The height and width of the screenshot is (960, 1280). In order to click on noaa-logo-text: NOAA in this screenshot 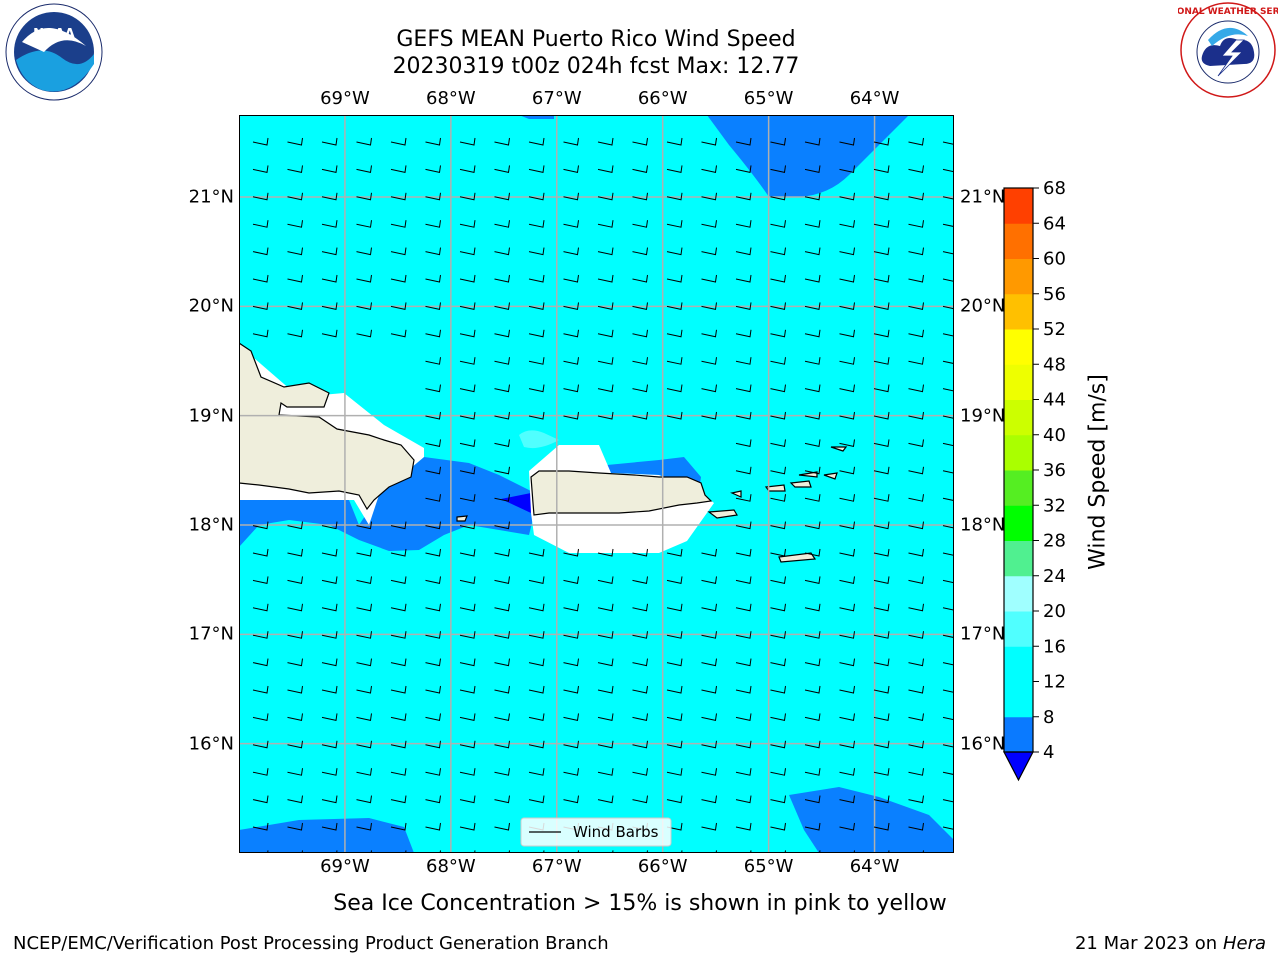, I will do `click(54, 34)`.